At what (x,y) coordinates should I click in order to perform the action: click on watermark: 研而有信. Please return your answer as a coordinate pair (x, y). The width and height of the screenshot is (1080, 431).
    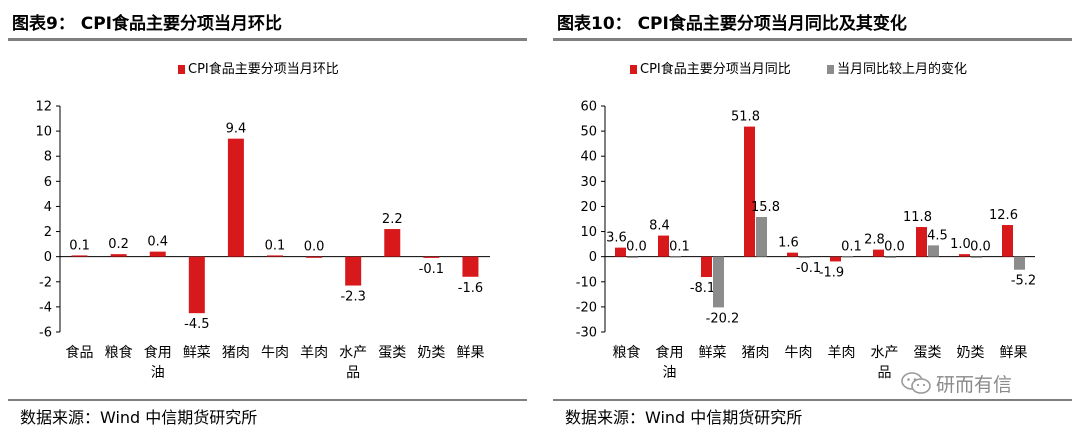
    Looking at the image, I should click on (956, 383).